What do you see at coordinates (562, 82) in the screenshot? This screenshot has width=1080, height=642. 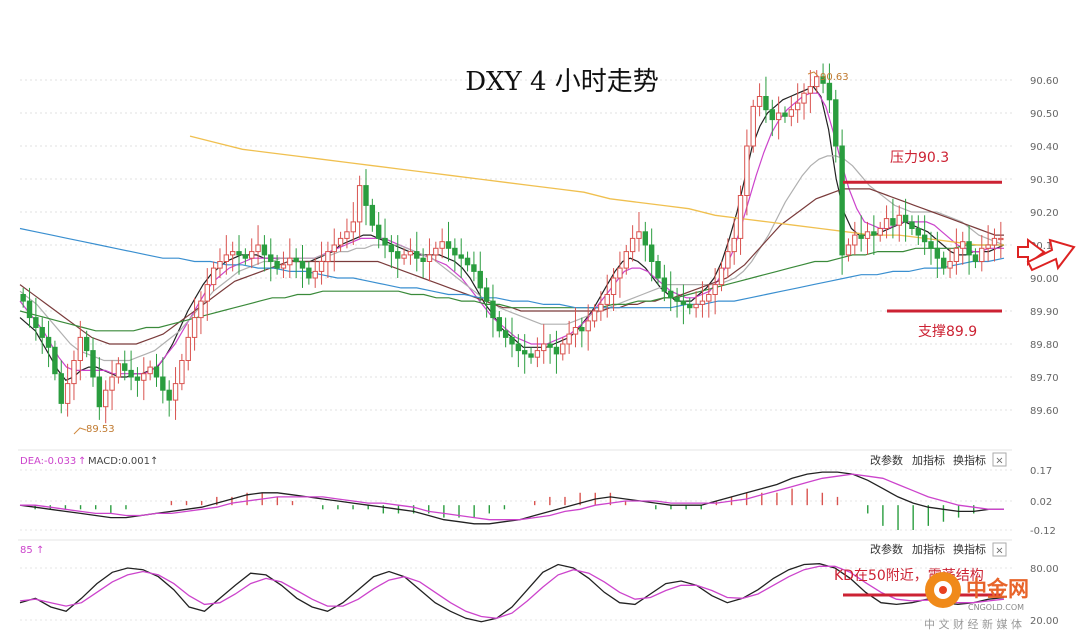 I see `chart-title: DXY 4 小时走势` at bounding box center [562, 82].